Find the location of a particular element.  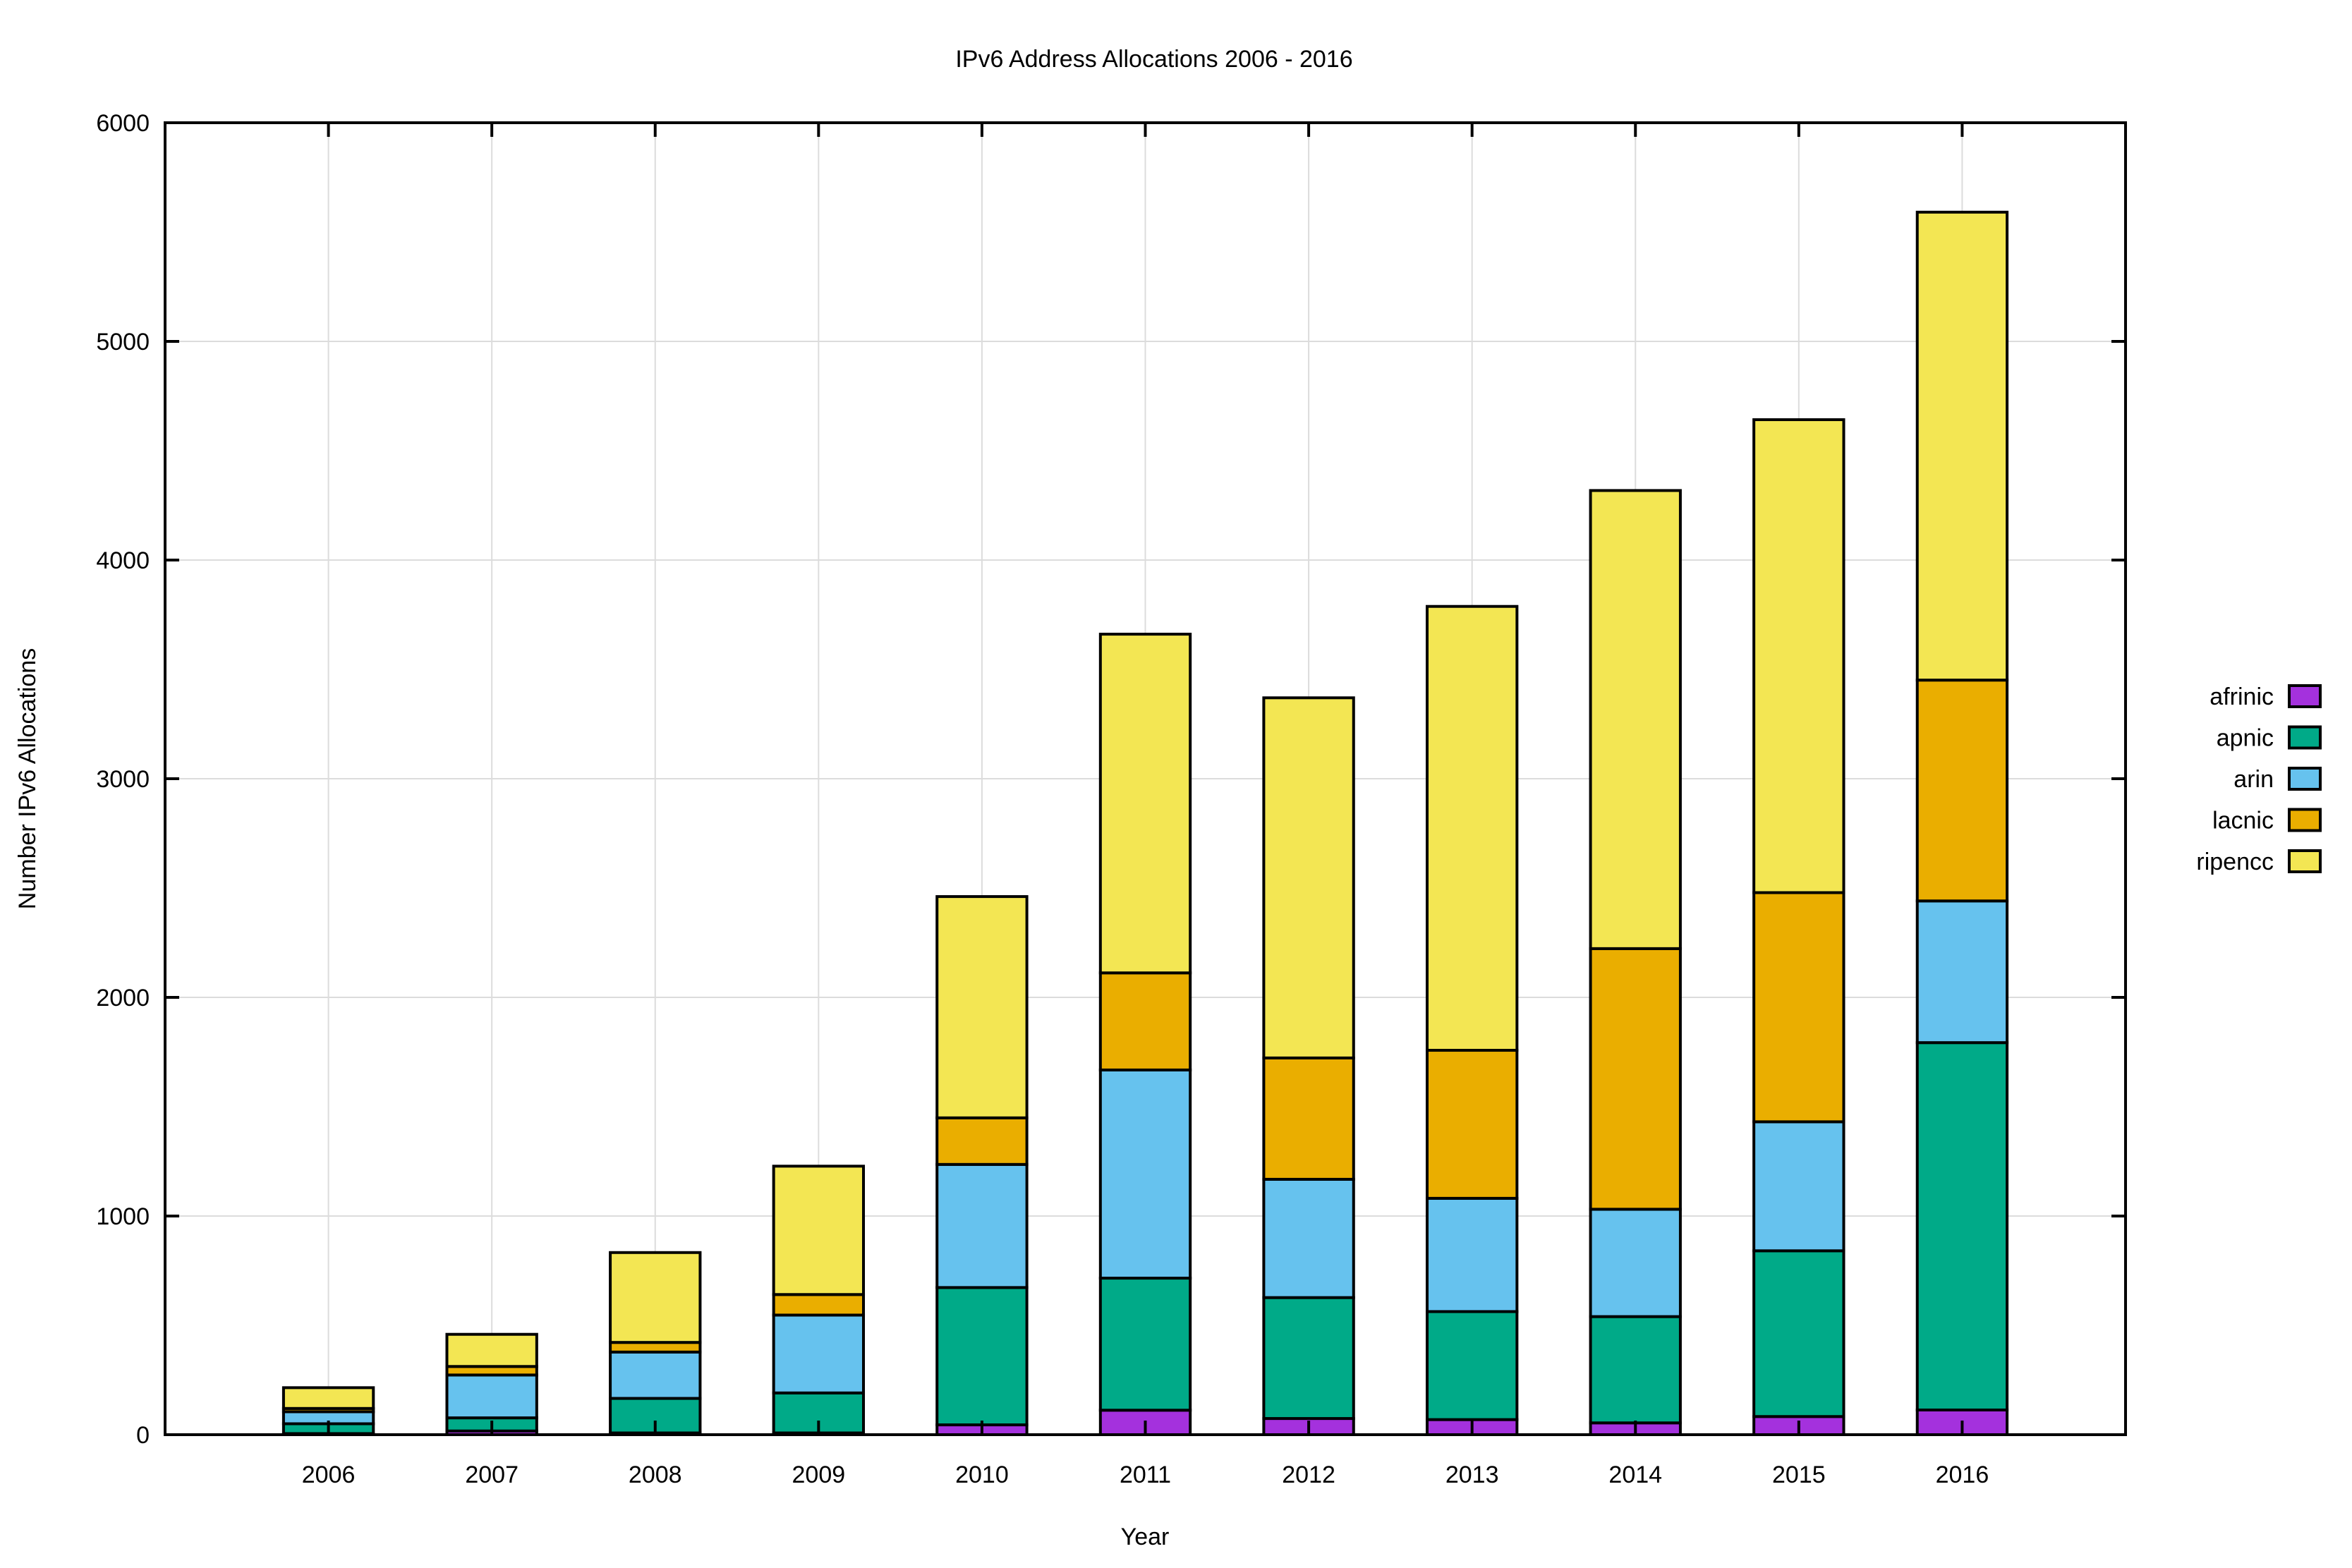

bar-stack-2015 is located at coordinates (1798, 928).